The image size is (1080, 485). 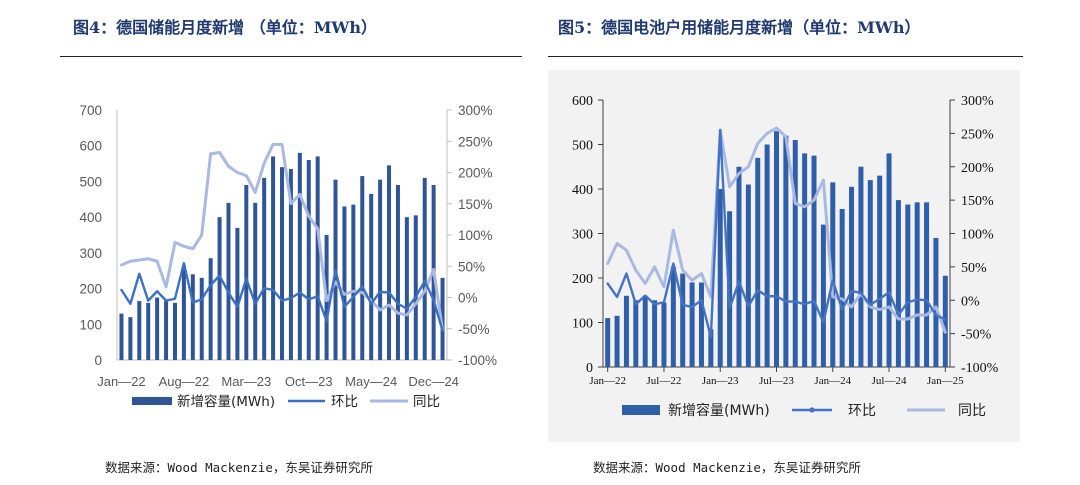 What do you see at coordinates (477, 360) in the screenshot?
I see `right-y-tick-label: -100%` at bounding box center [477, 360].